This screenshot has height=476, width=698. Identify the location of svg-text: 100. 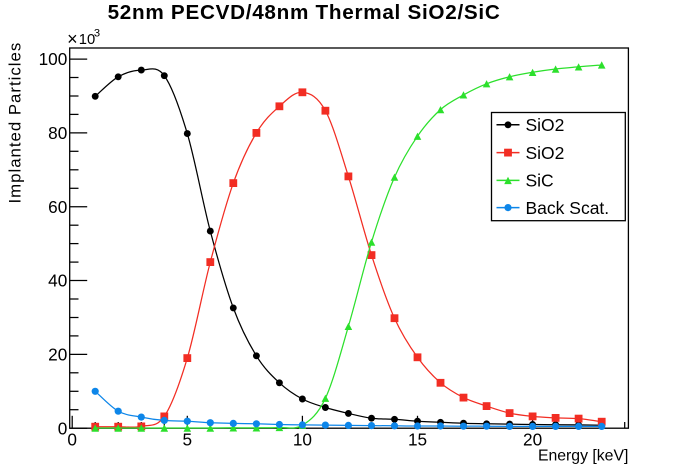
(53, 59).